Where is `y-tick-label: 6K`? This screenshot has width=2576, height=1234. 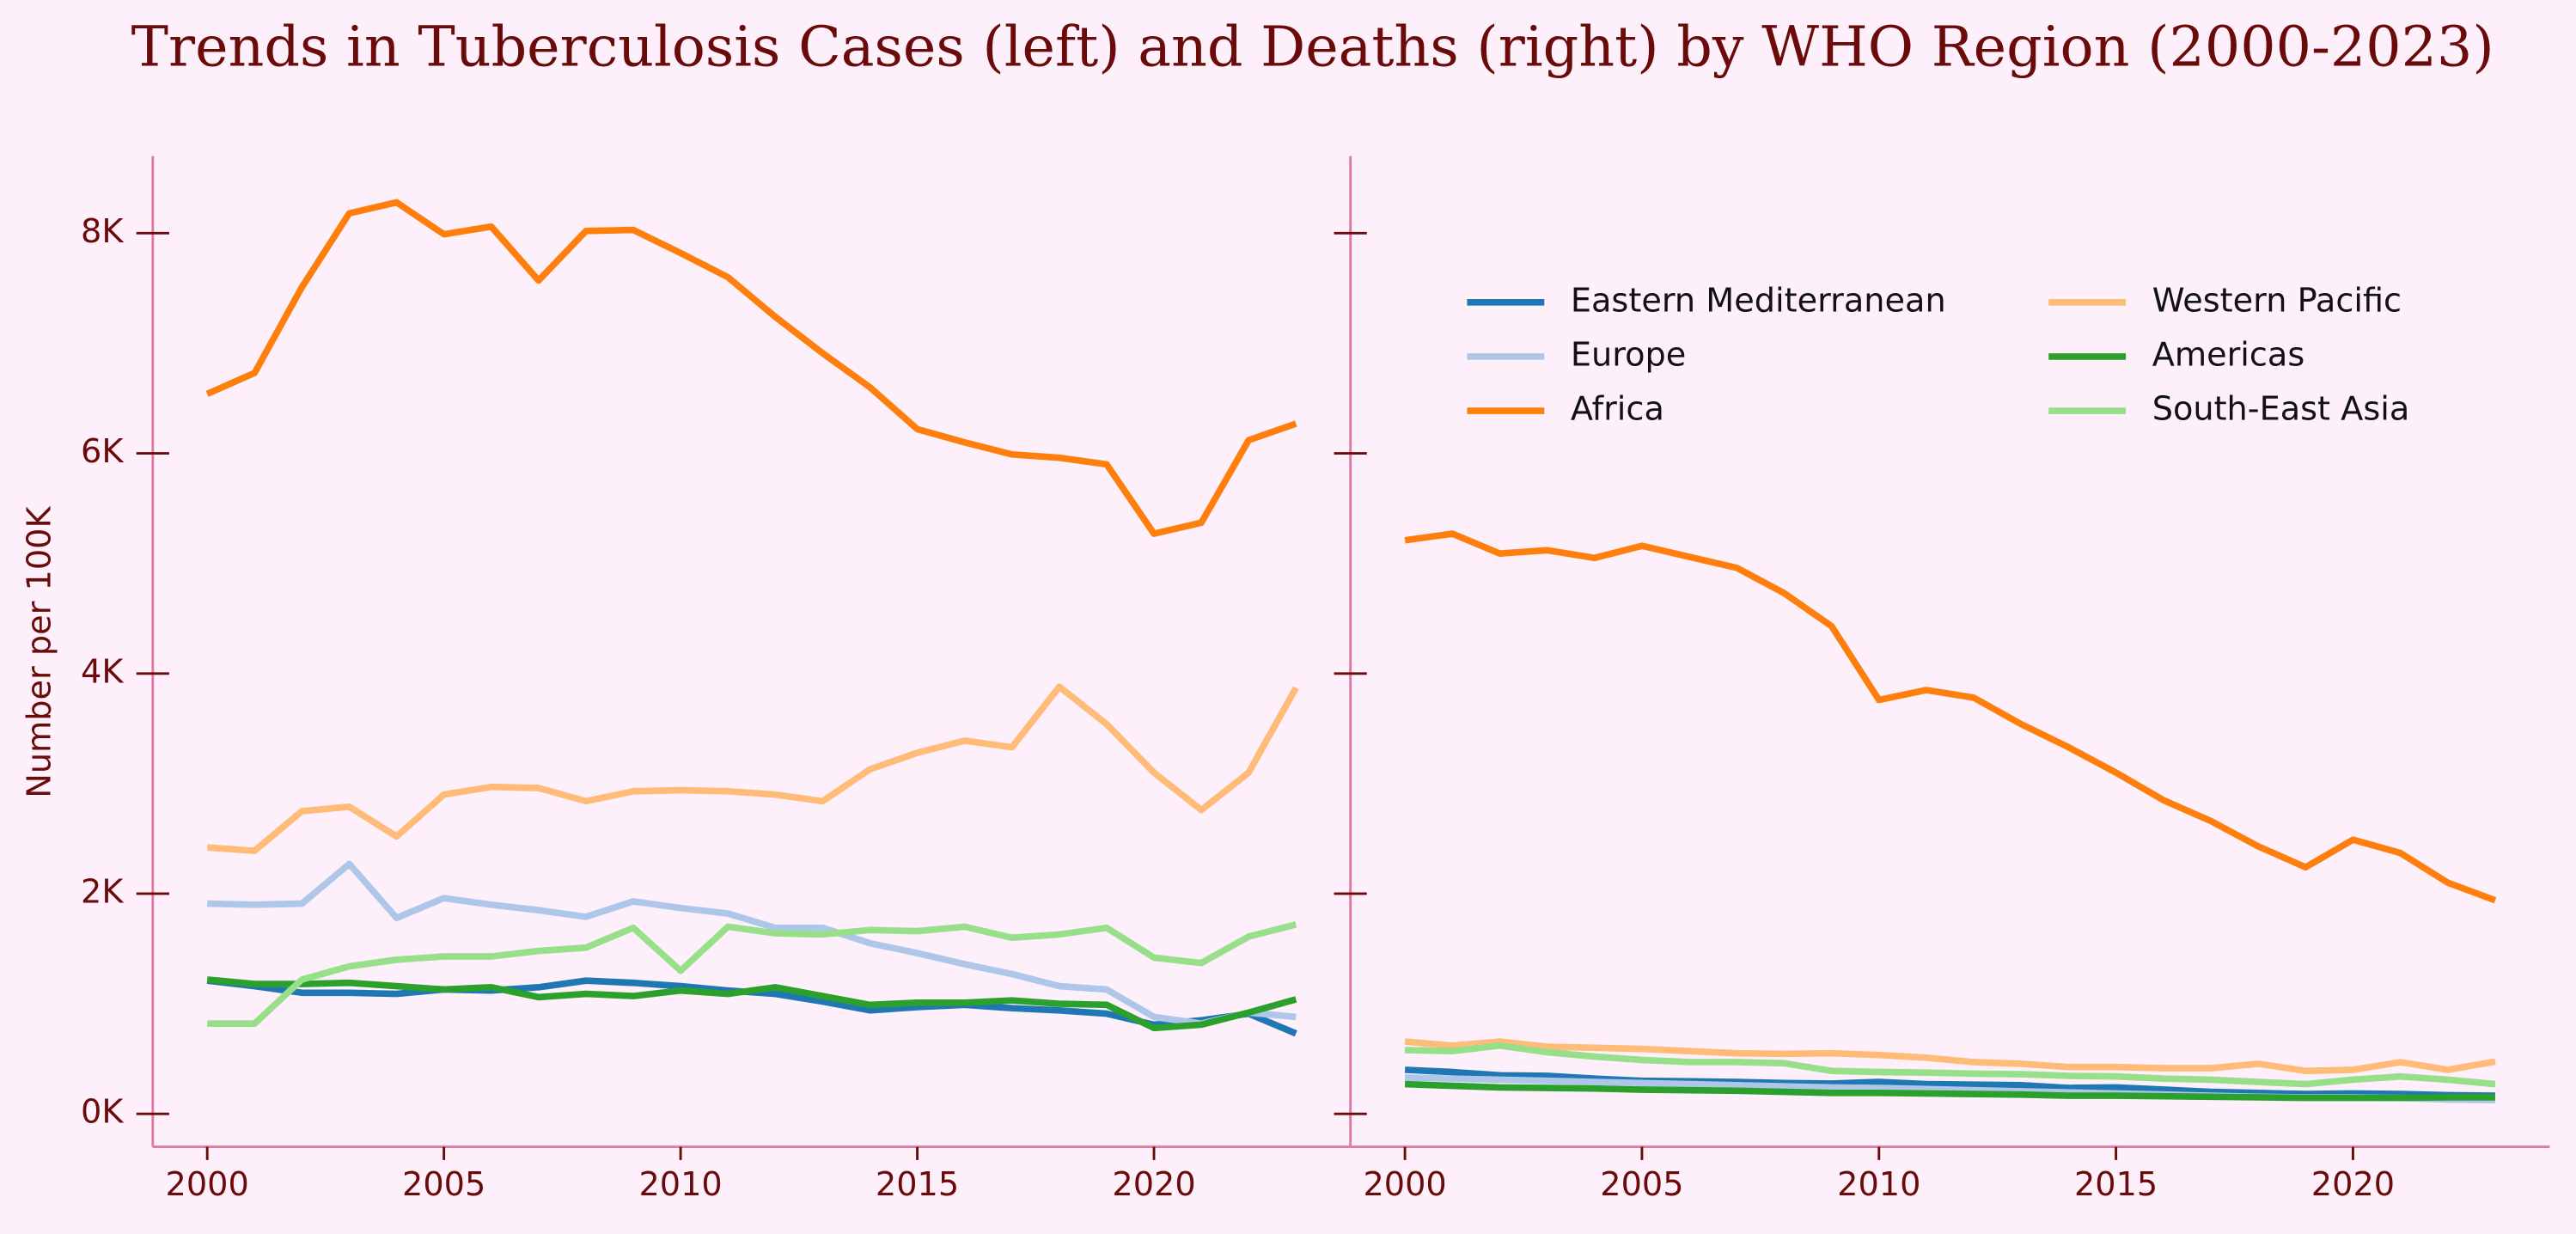
y-tick-label: 6K is located at coordinates (102, 452).